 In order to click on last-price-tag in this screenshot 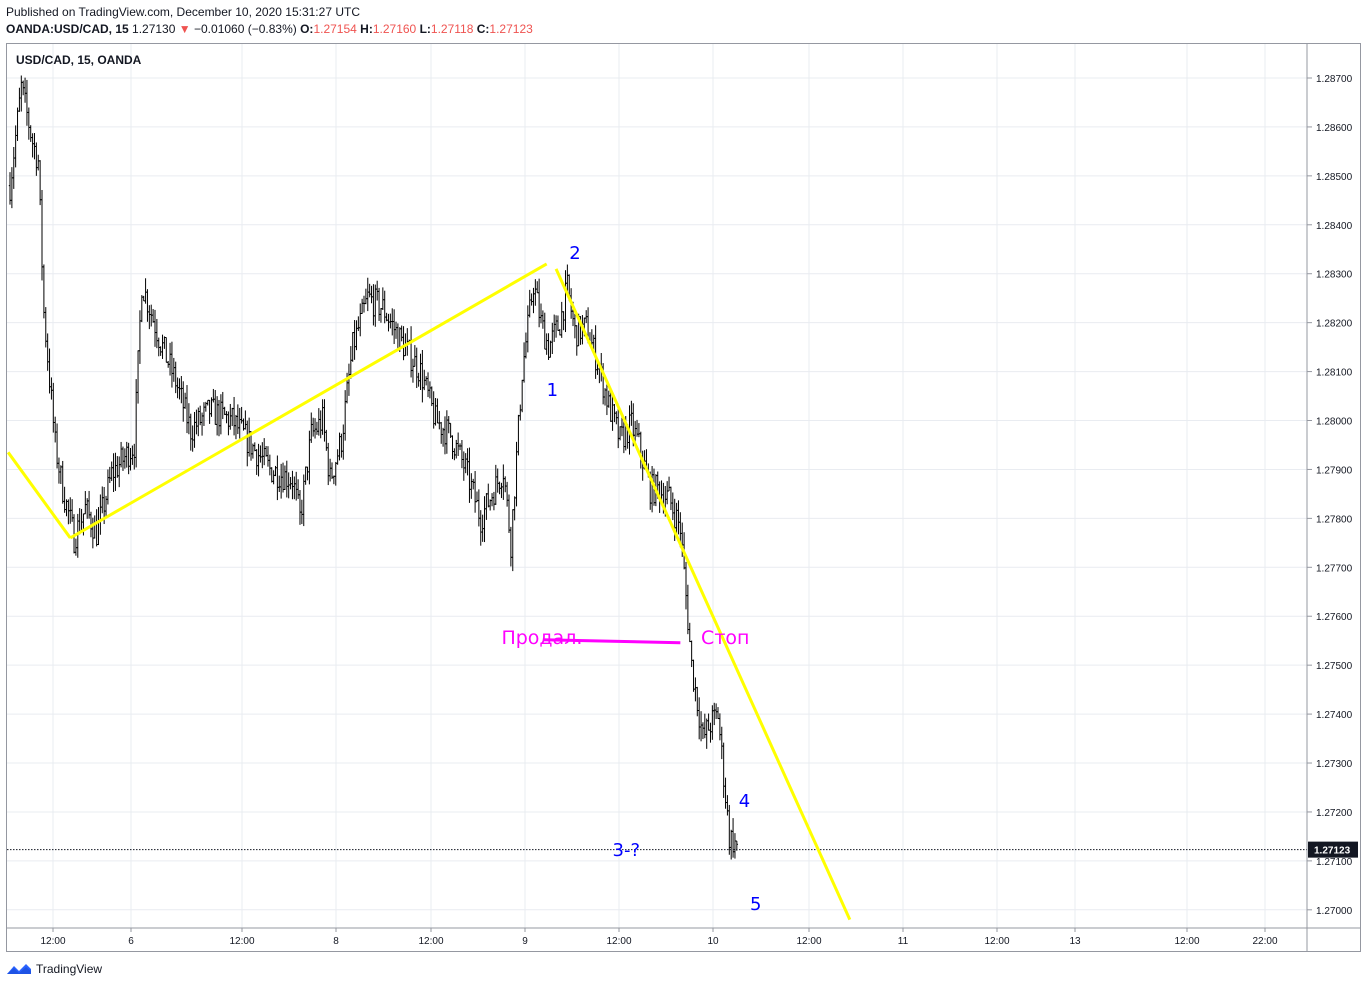, I will do `click(1333, 849)`.